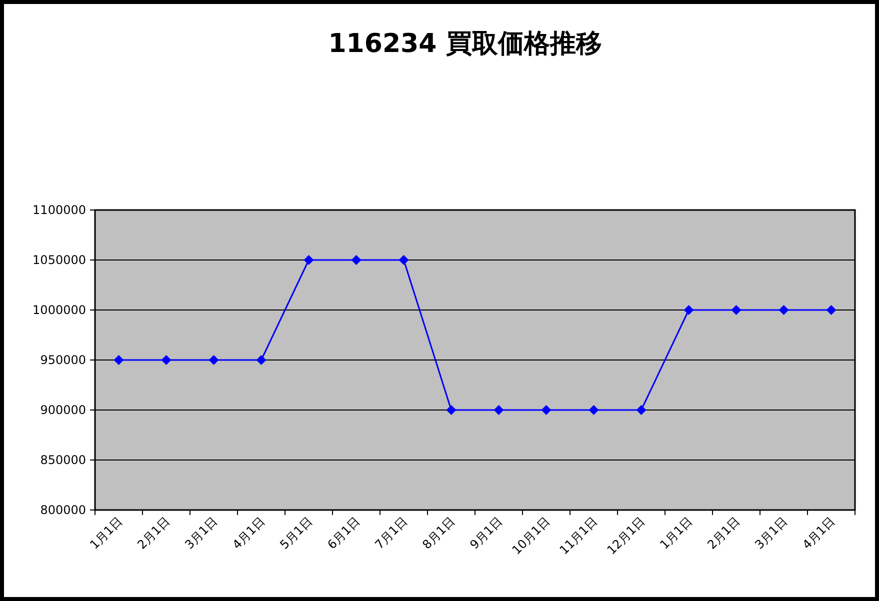 This screenshot has height=601, width=879. Describe the element at coordinates (59, 210) in the screenshot. I see `y-tick-label: 1100000` at that location.